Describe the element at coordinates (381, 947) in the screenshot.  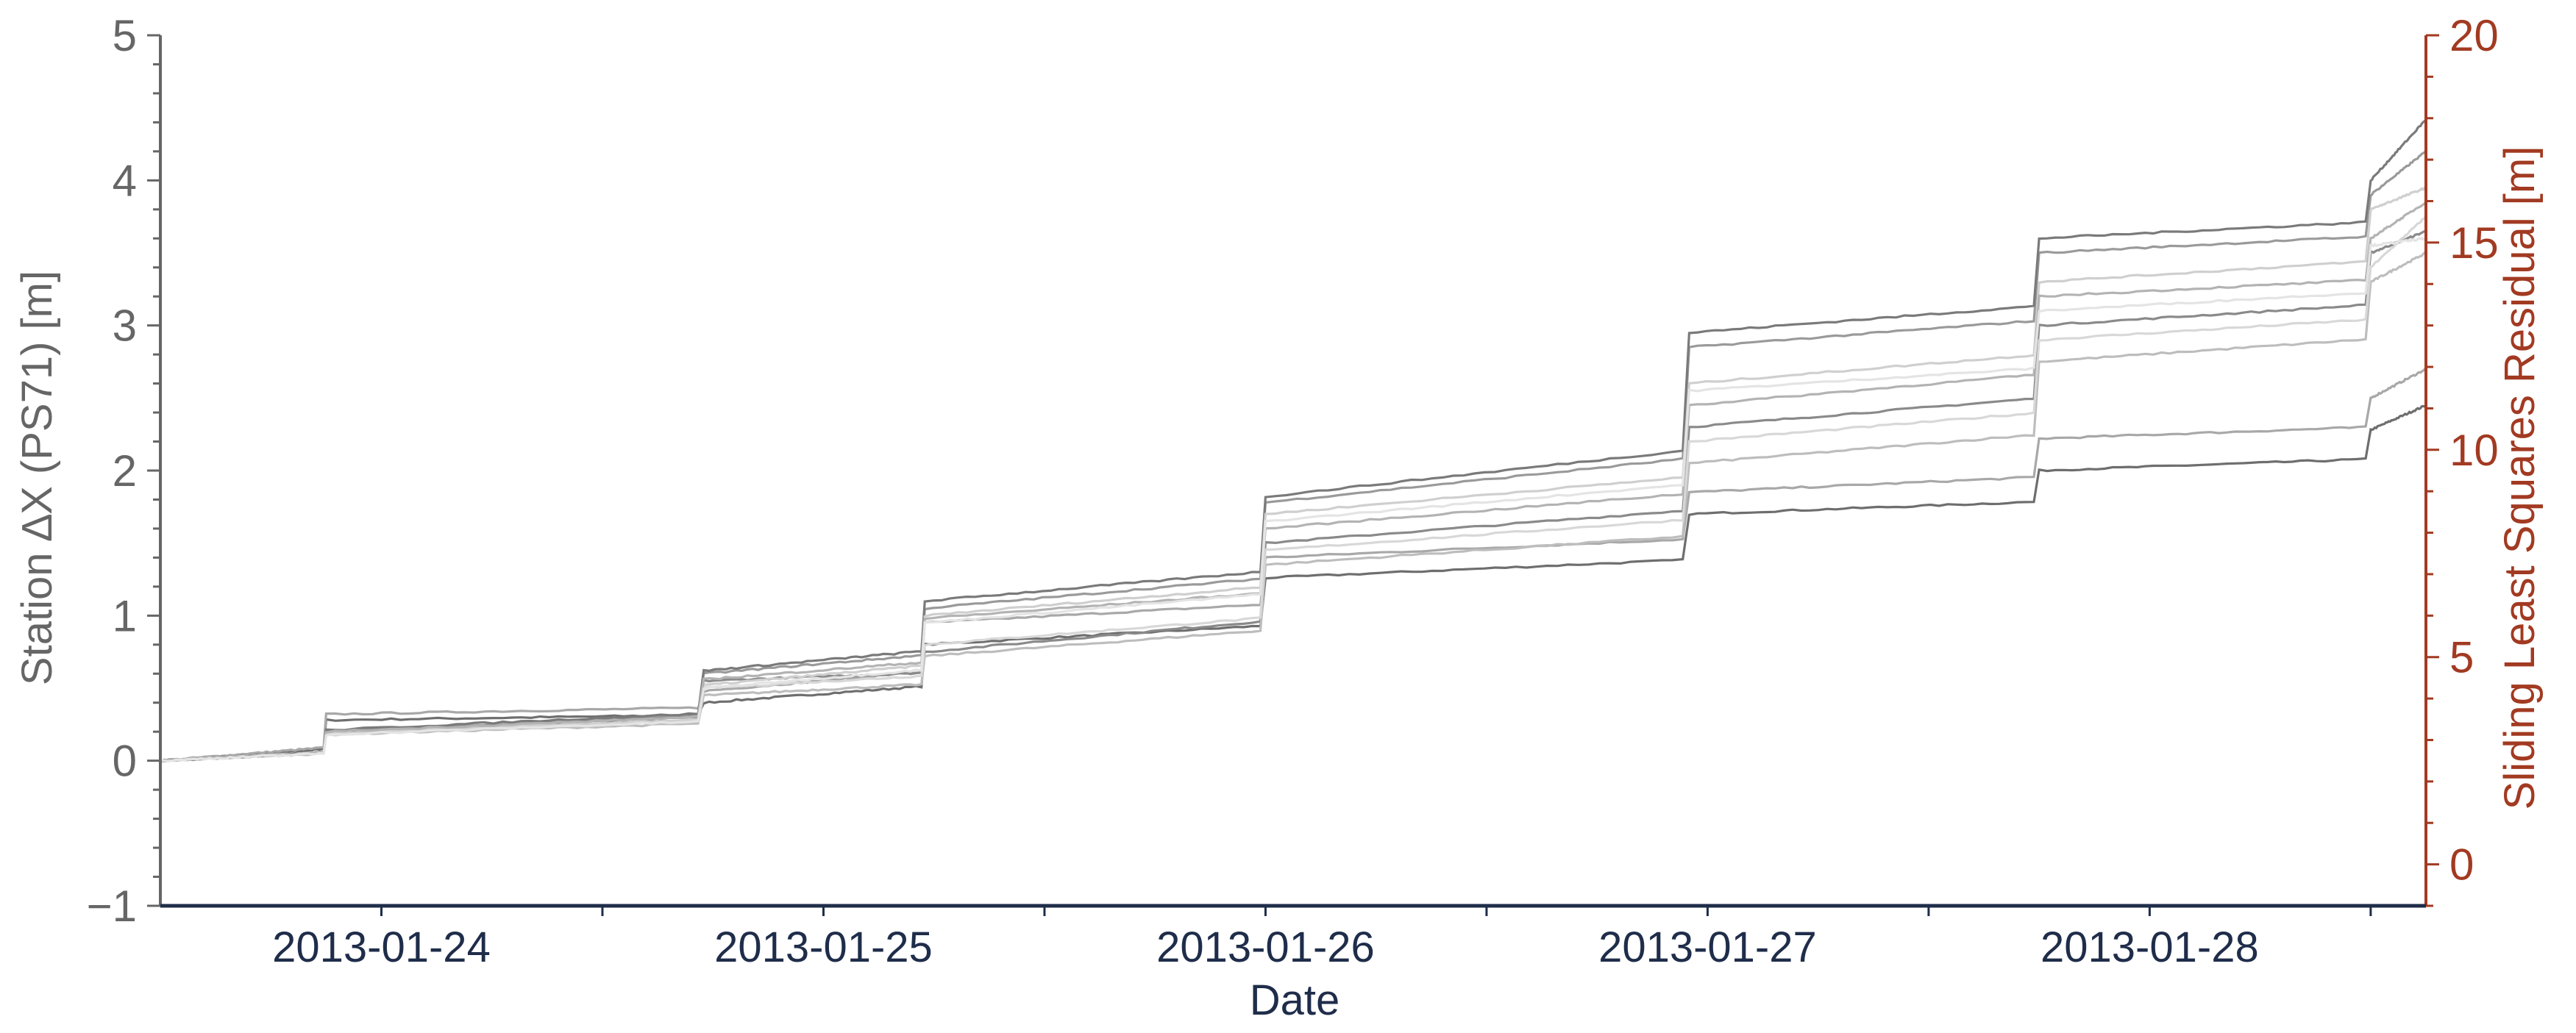
I see `x-tick-label: 2013-01-24` at that location.